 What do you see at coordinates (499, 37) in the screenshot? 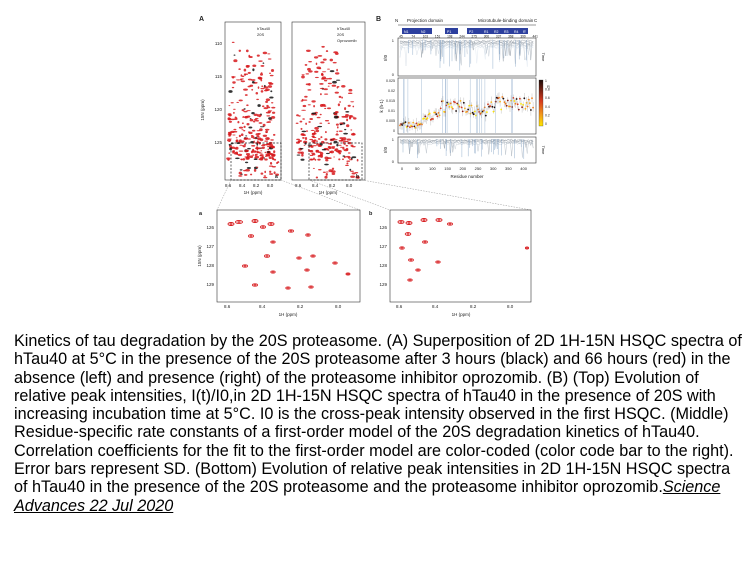
I see `residue-tick: 337` at bounding box center [499, 37].